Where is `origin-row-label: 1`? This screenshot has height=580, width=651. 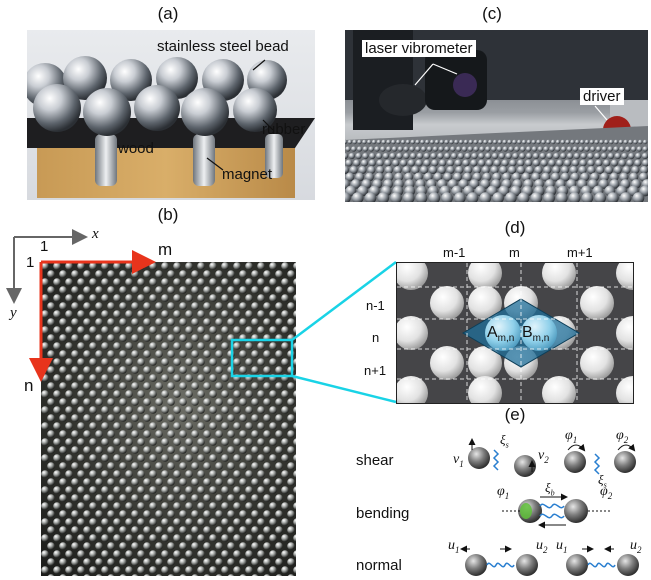
origin-row-label: 1 is located at coordinates (30, 262).